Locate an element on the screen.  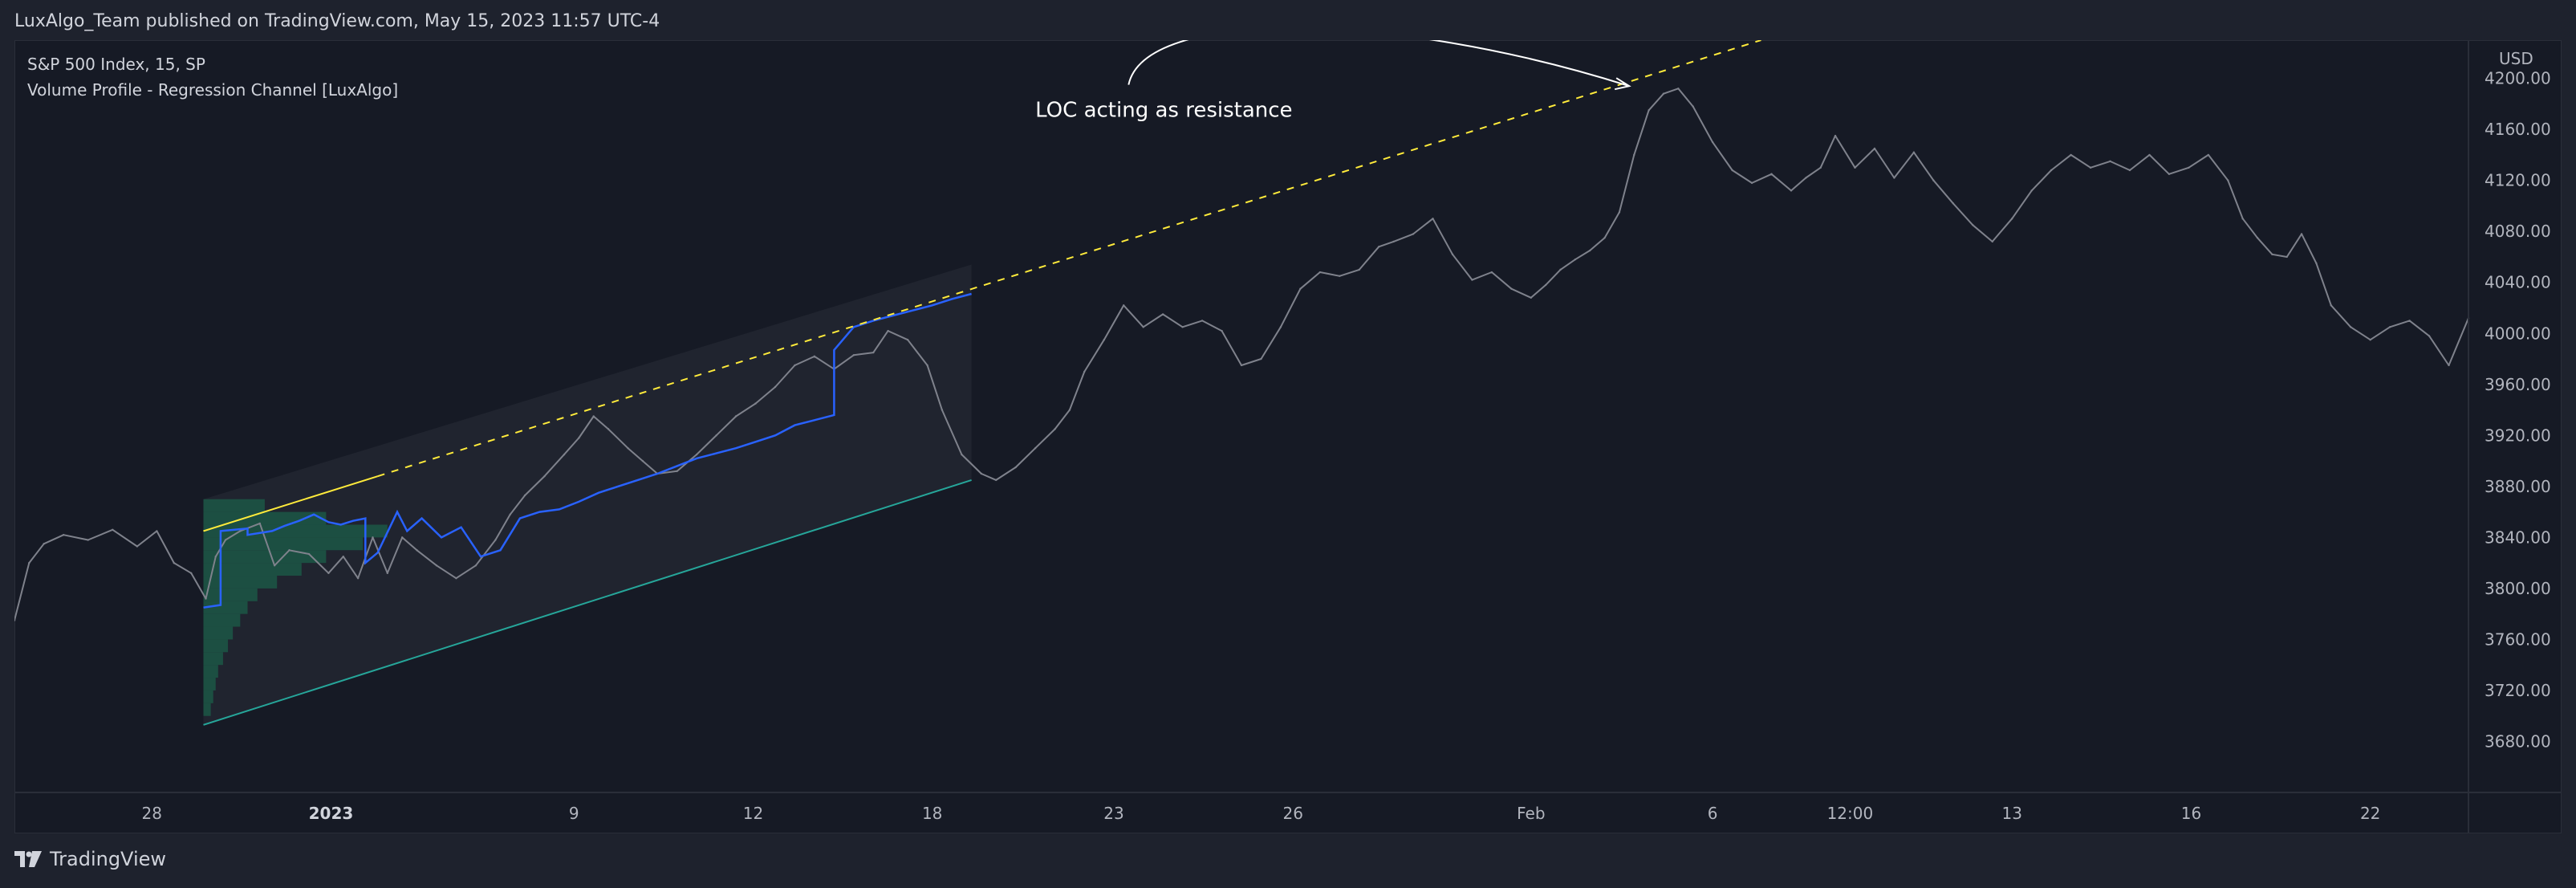
price-tick-label: 4200.00 is located at coordinates (2518, 78).